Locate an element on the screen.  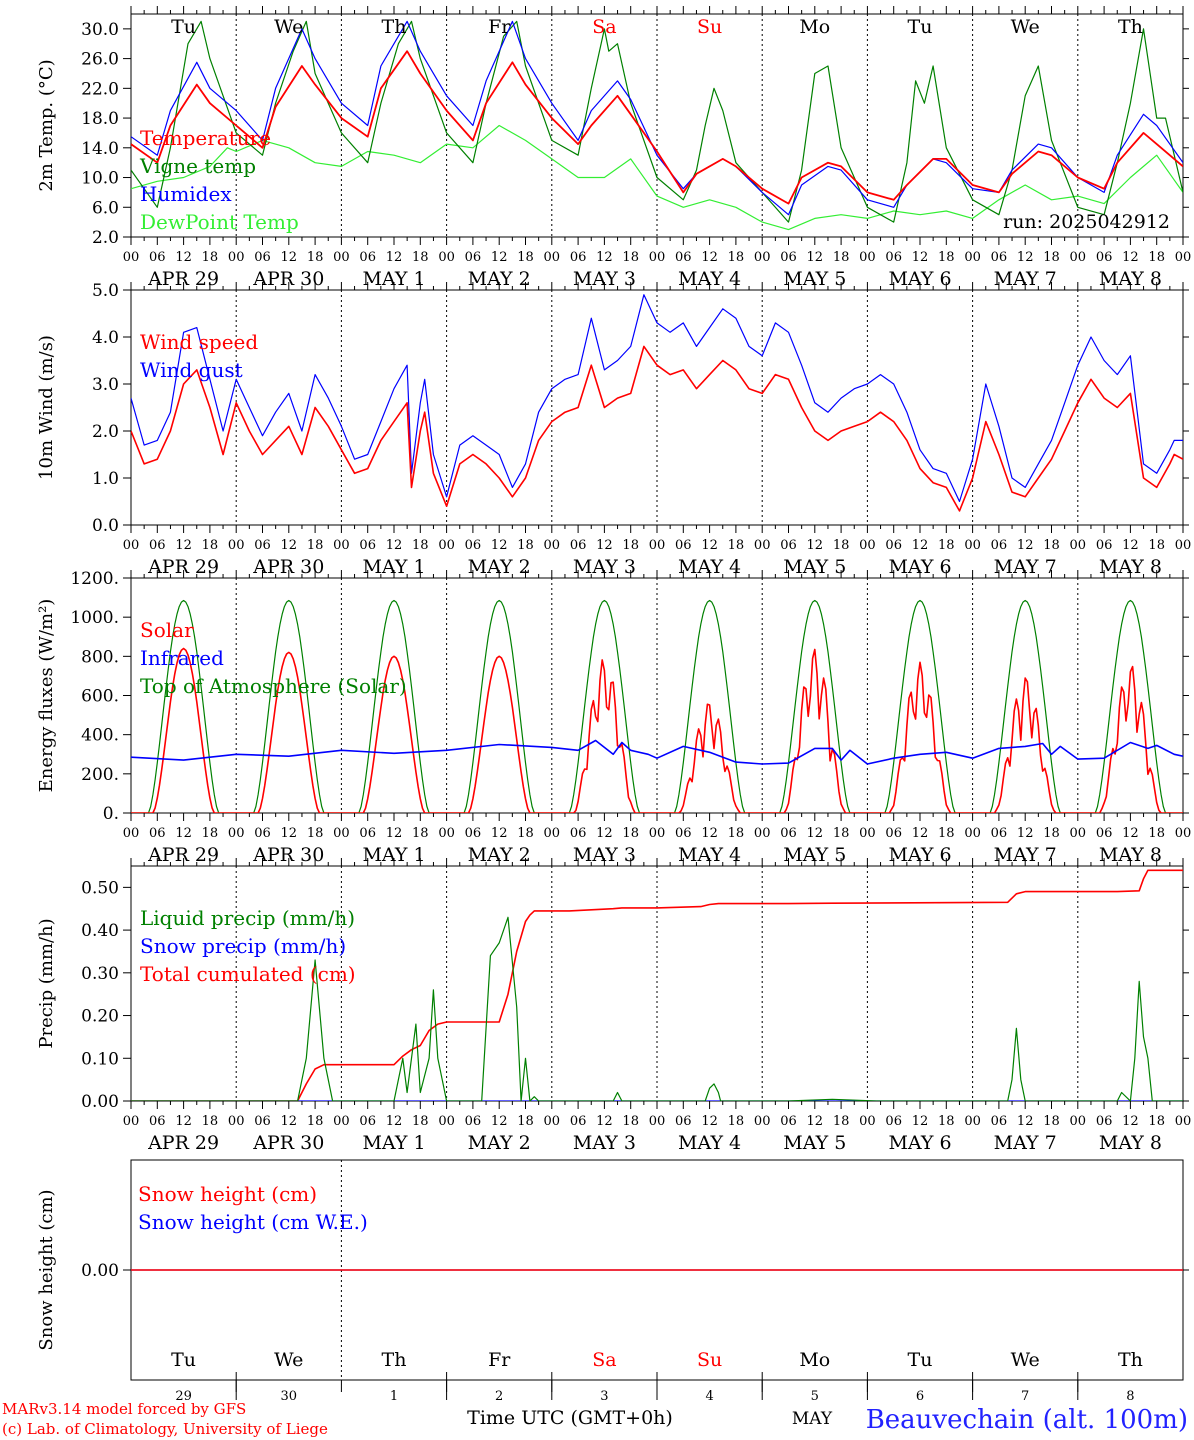
legend-entry: Humidex is located at coordinates (186, 194).